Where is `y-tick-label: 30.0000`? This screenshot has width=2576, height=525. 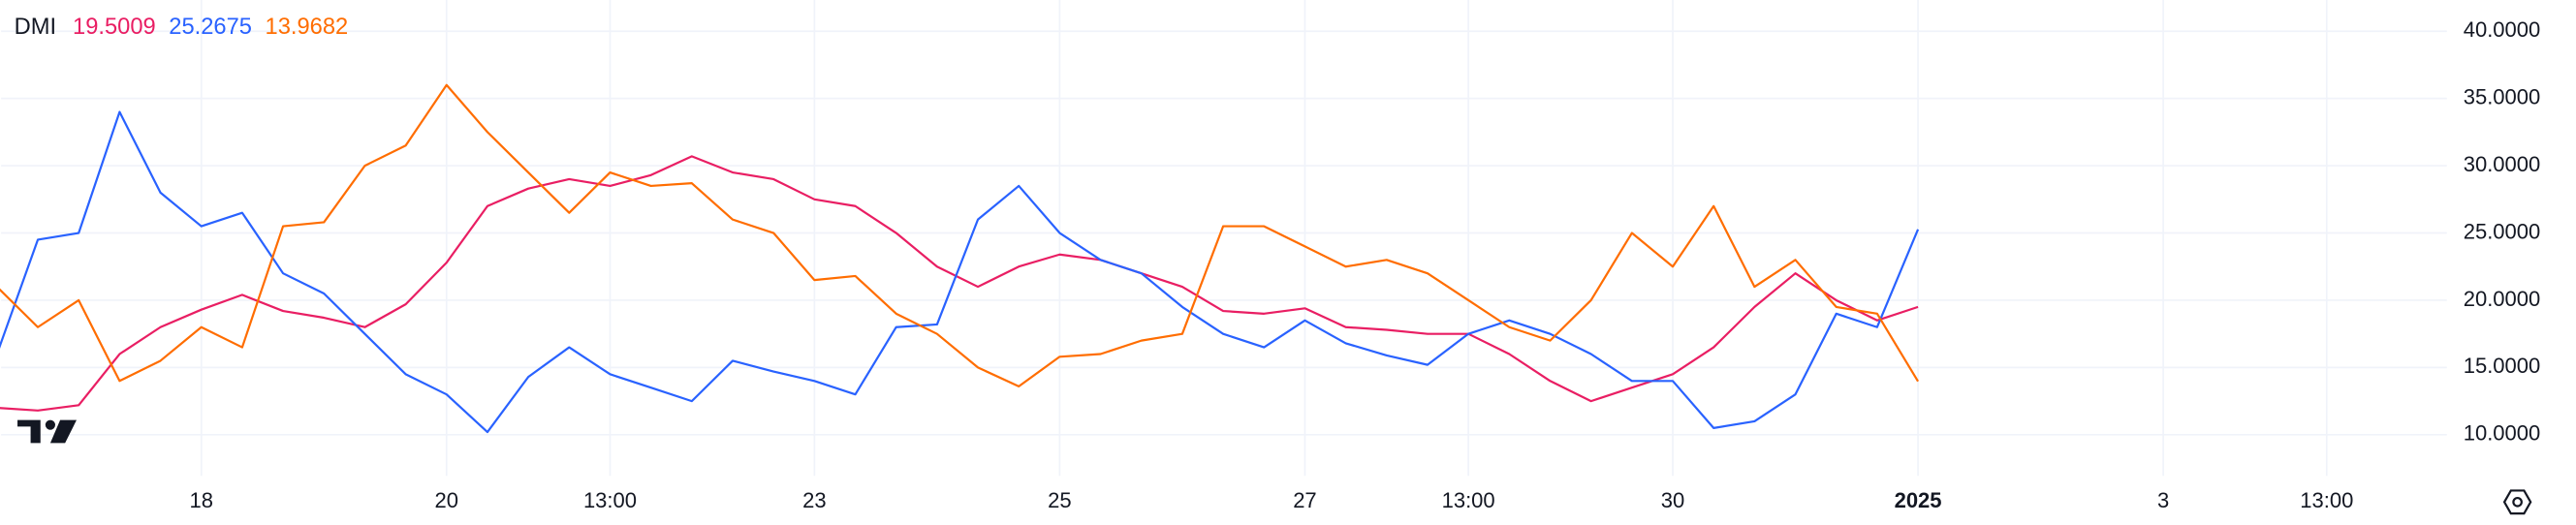 y-tick-label: 30.0000 is located at coordinates (2502, 164).